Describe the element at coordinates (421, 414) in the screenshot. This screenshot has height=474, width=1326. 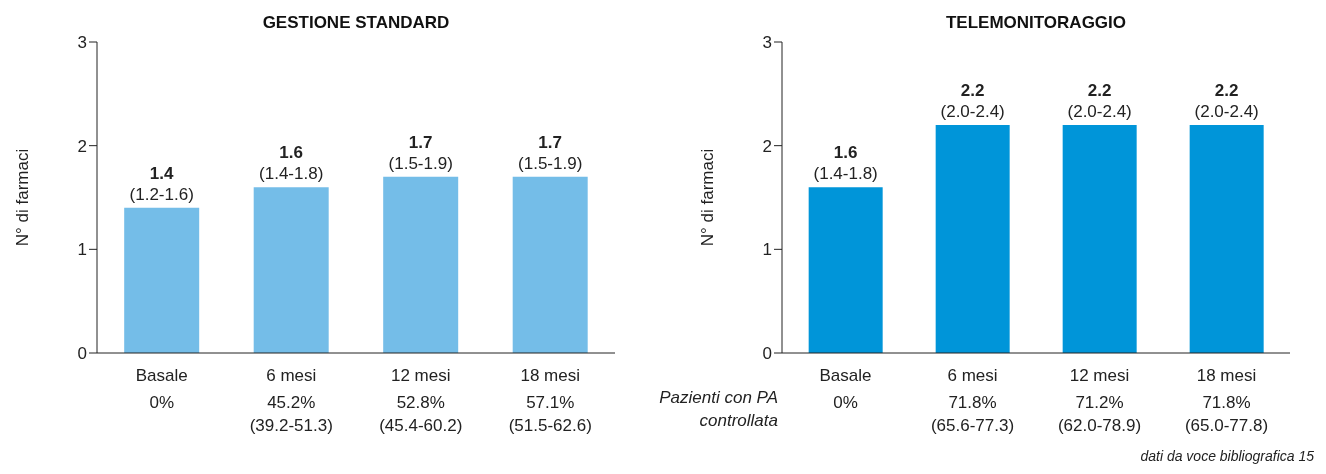
I see `text: 52.8% (45.4-60.2)` at that location.